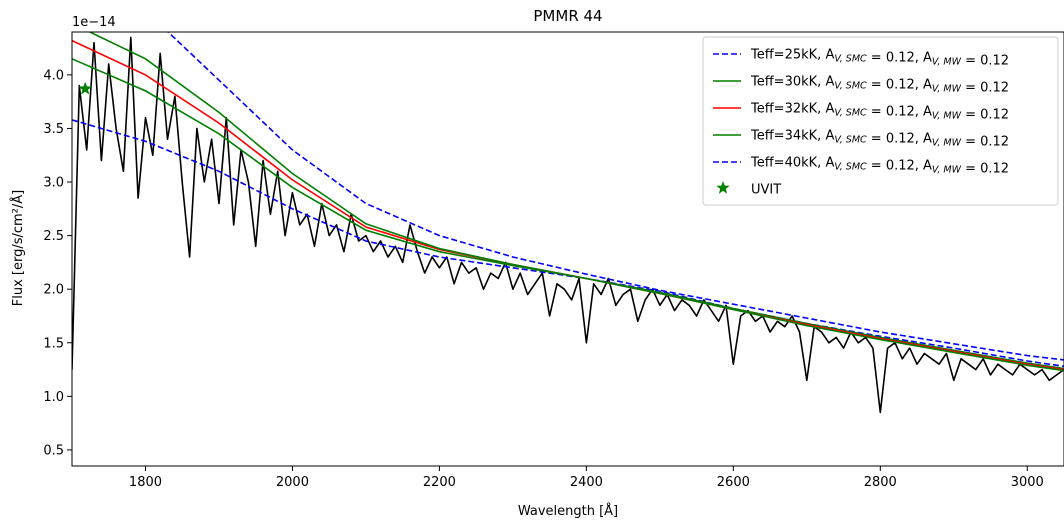 The height and width of the screenshot is (522, 1064). Describe the element at coordinates (766, 190) in the screenshot. I see `legend-entry-label: UVIT` at that location.